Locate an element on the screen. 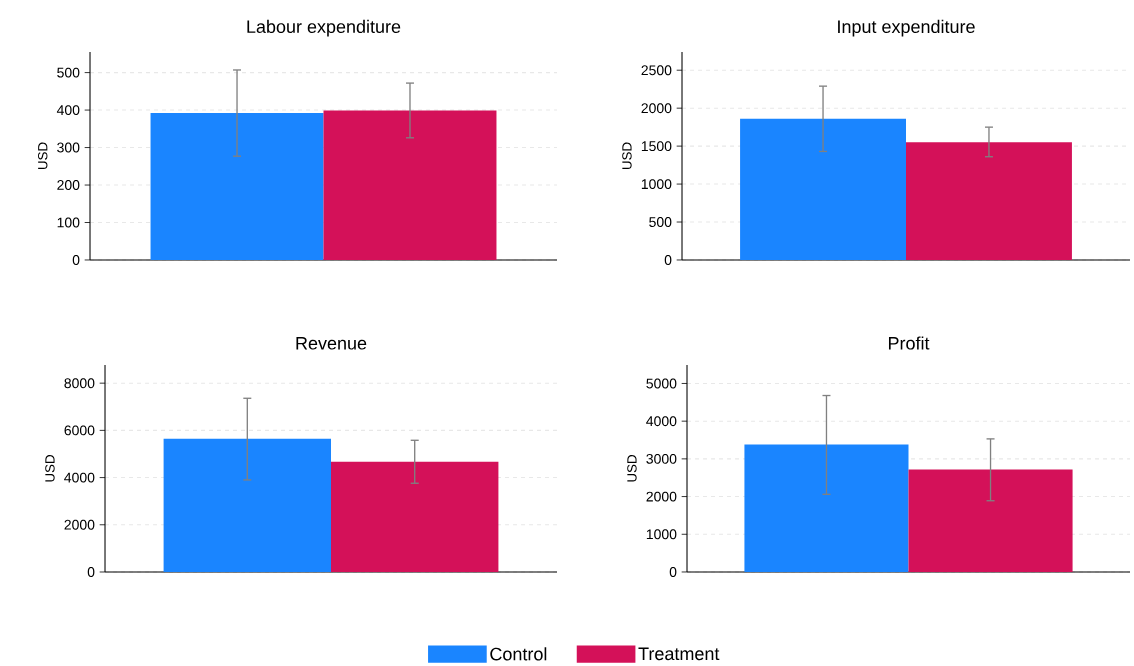  y-tick-label: 300 is located at coordinates (68, 147).